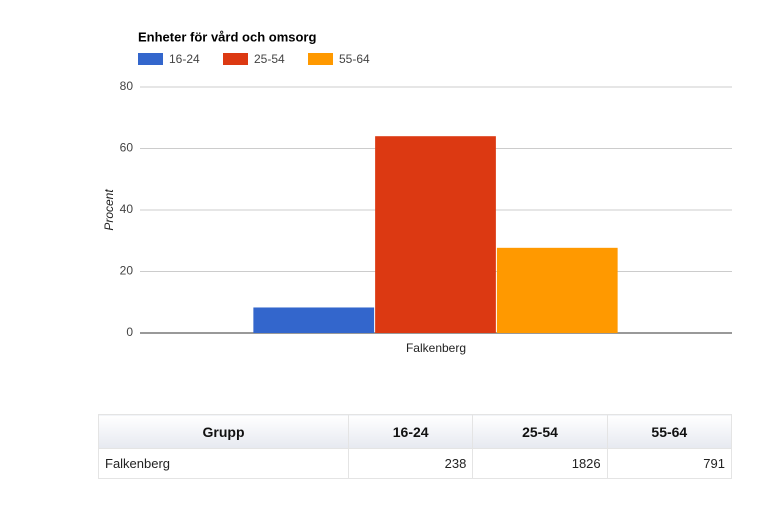  Describe the element at coordinates (223, 463) in the screenshot. I see `table-cell: Falkenberg` at that location.